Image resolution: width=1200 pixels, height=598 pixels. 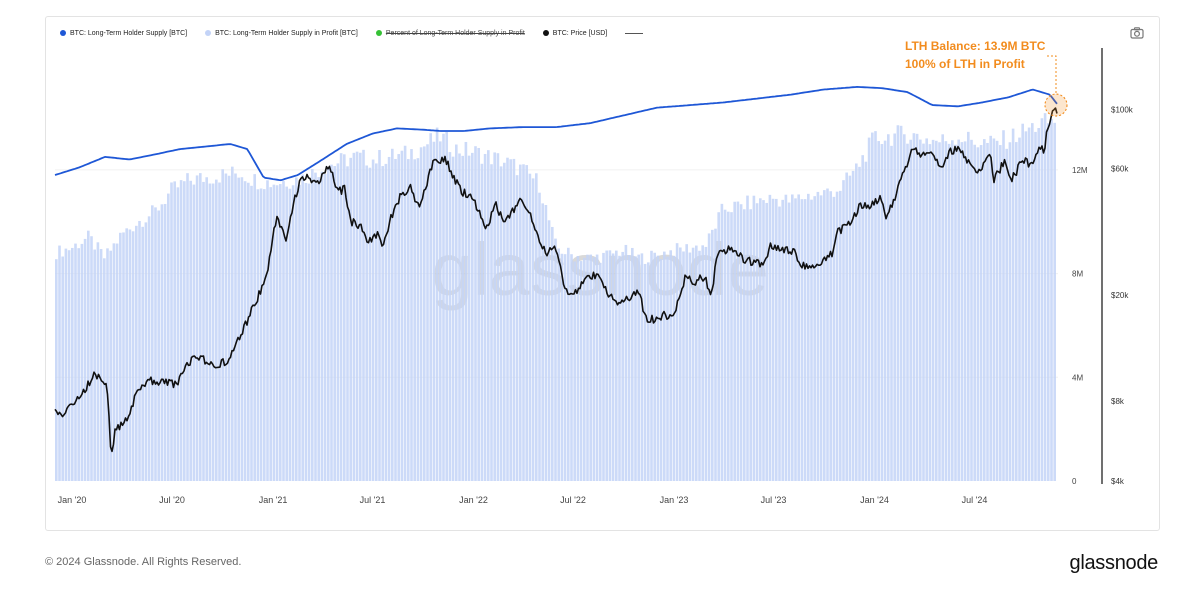 I want to click on x-tick-label: Jan '24, so click(x=874, y=500).